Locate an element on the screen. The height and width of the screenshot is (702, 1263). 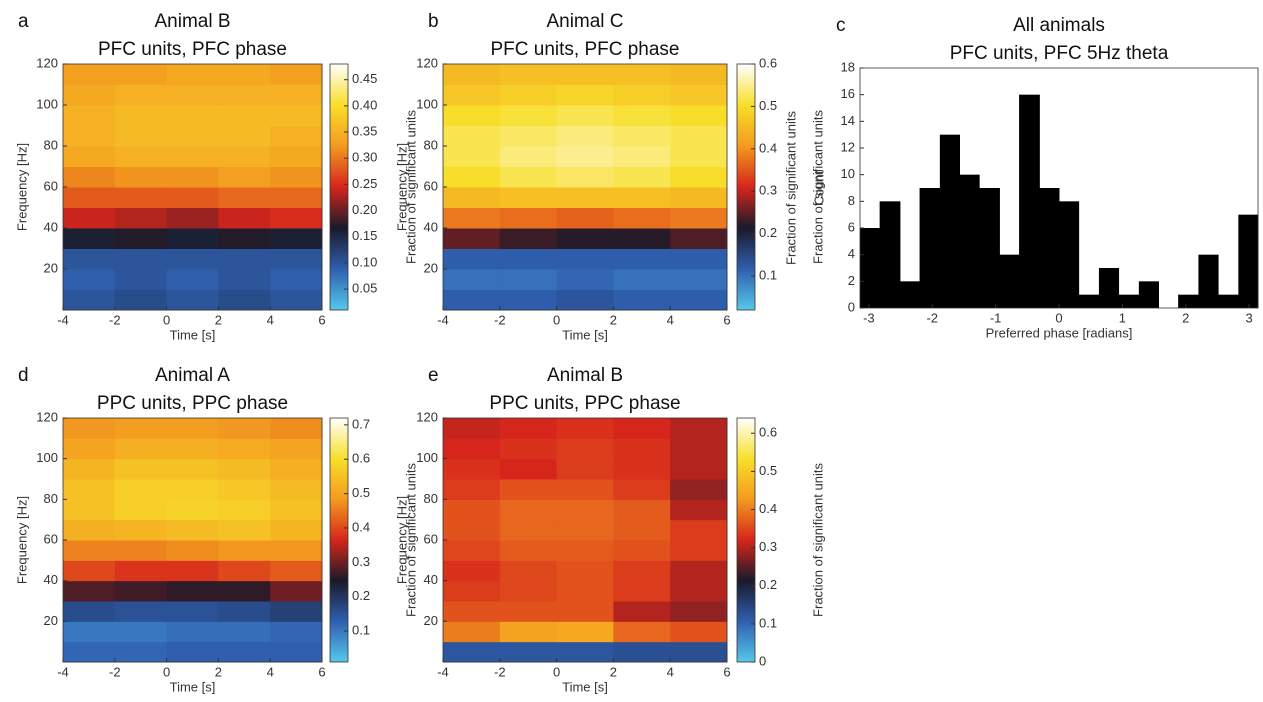
y-tick-label: 0 is located at coordinates (851, 306).